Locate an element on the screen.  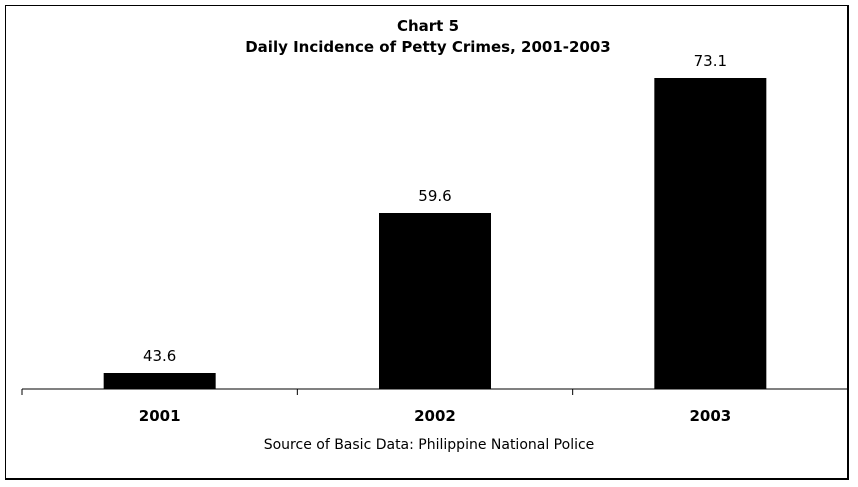
x-tick-label-2001: 2001 is located at coordinates (160, 416).